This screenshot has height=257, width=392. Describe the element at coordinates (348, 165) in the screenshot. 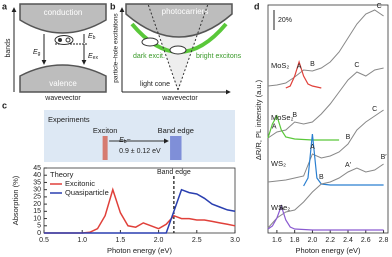

I see `peak-label: A′` at that location.